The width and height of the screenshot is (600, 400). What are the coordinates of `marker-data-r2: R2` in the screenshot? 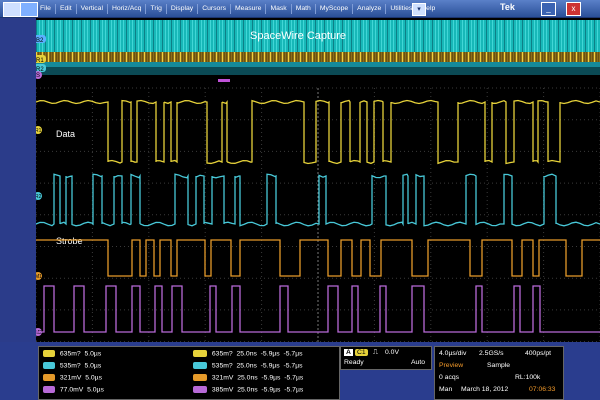 It's located at (38, 196).